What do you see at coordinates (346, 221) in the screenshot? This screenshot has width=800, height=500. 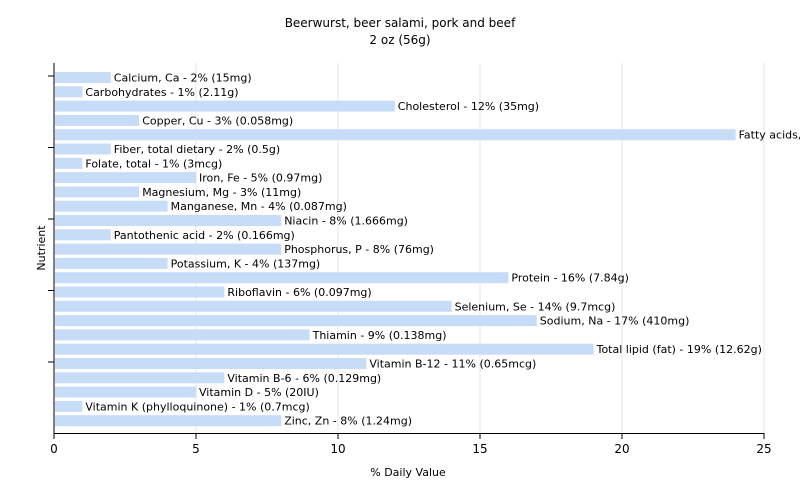 I see `bar-label-10: Niacin - 8% (1.666mg)` at bounding box center [346, 221].